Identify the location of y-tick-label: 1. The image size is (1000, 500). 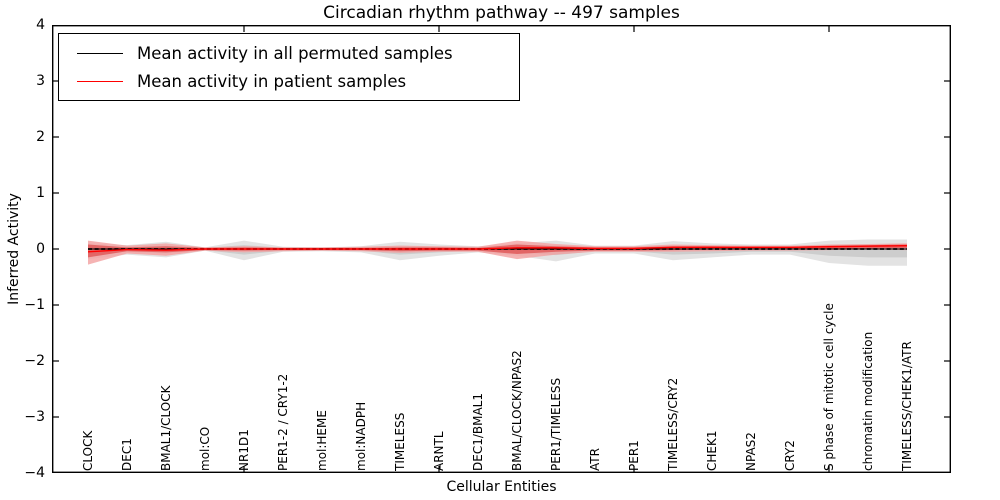
(40, 193).